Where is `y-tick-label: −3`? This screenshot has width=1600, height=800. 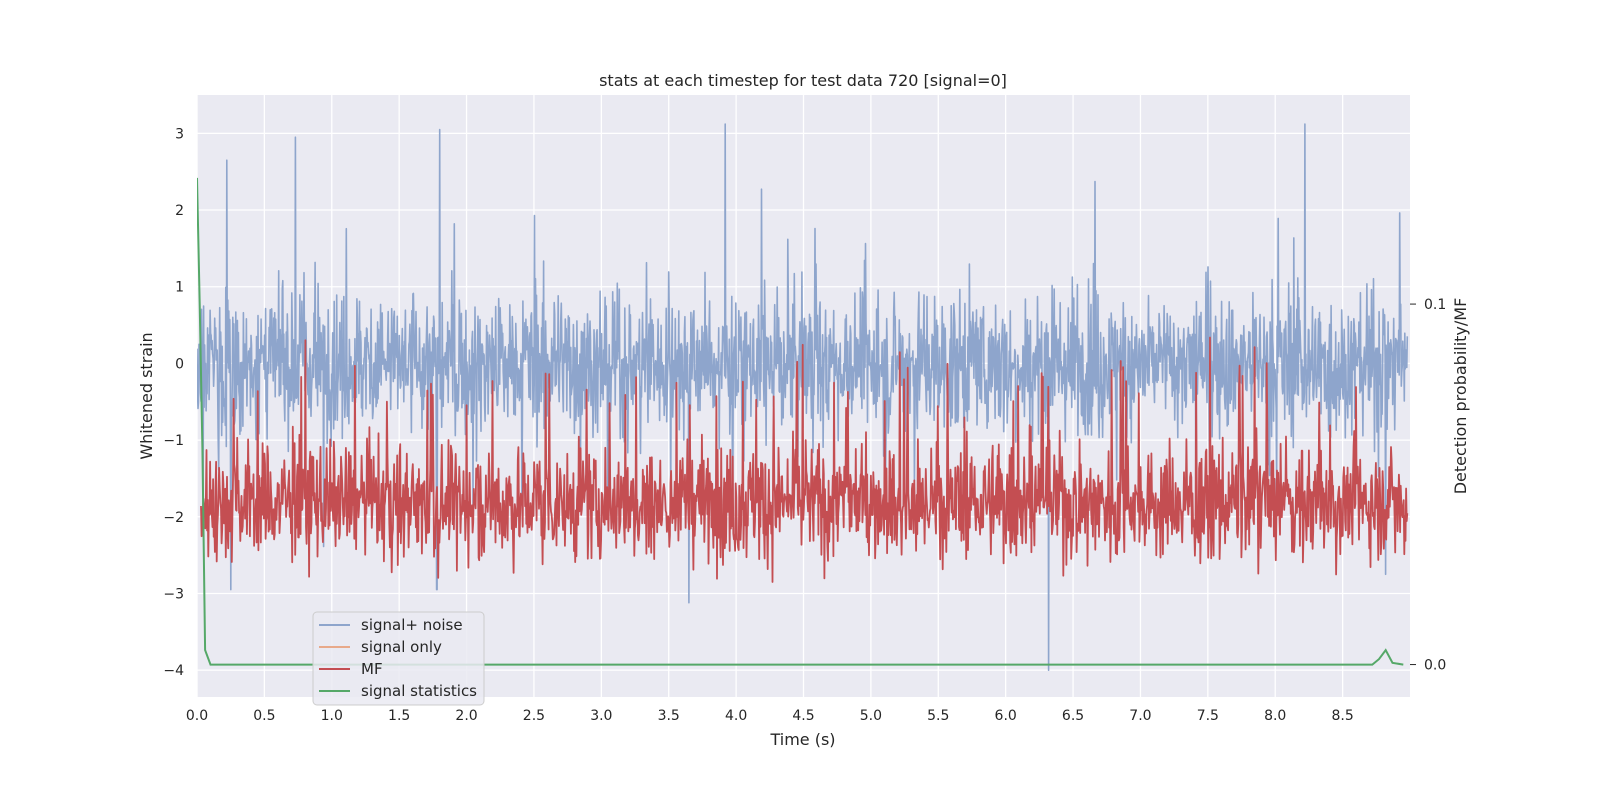
y-tick-label: −3 is located at coordinates (173, 594).